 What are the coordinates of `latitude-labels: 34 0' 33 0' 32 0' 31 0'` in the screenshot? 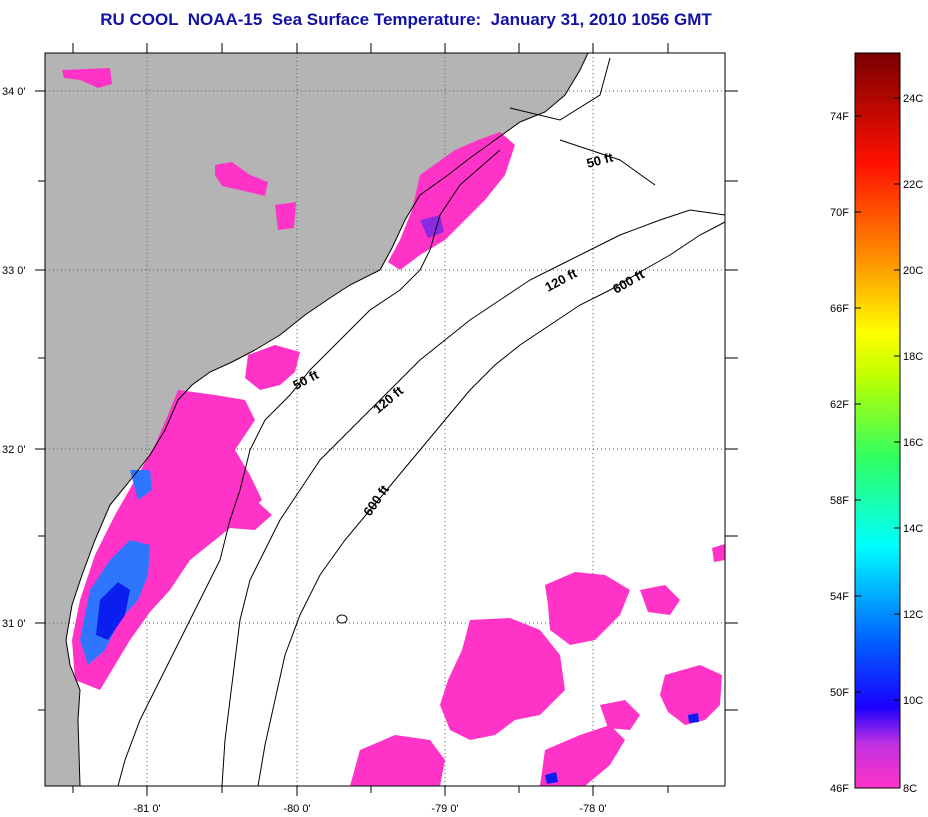 It's located at (14, 358).